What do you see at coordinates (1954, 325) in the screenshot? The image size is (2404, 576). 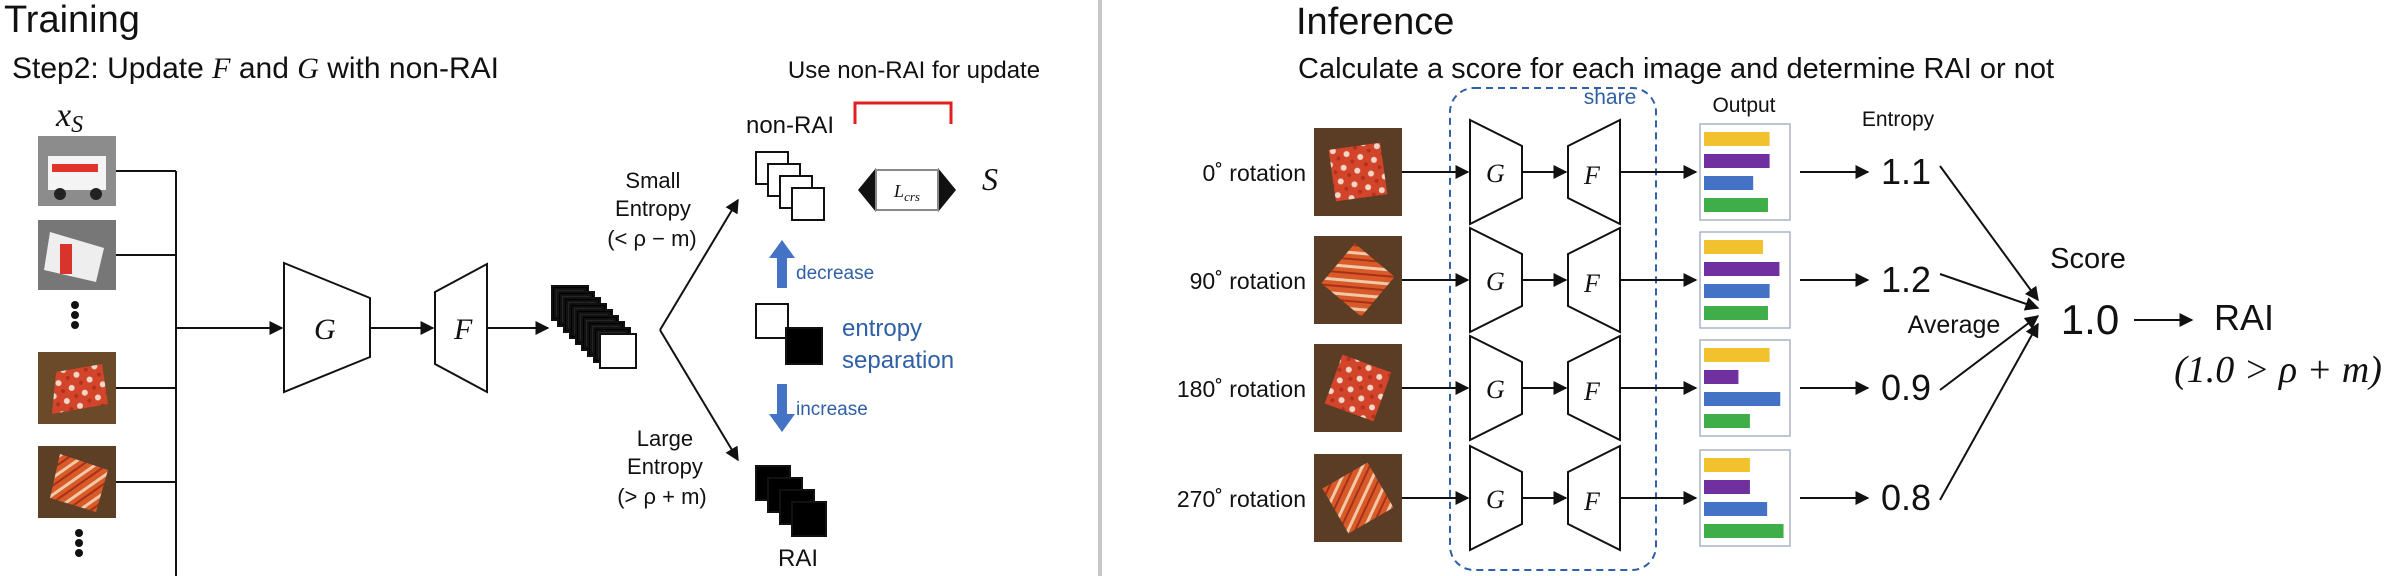 I see `average-label: Average` at bounding box center [1954, 325].